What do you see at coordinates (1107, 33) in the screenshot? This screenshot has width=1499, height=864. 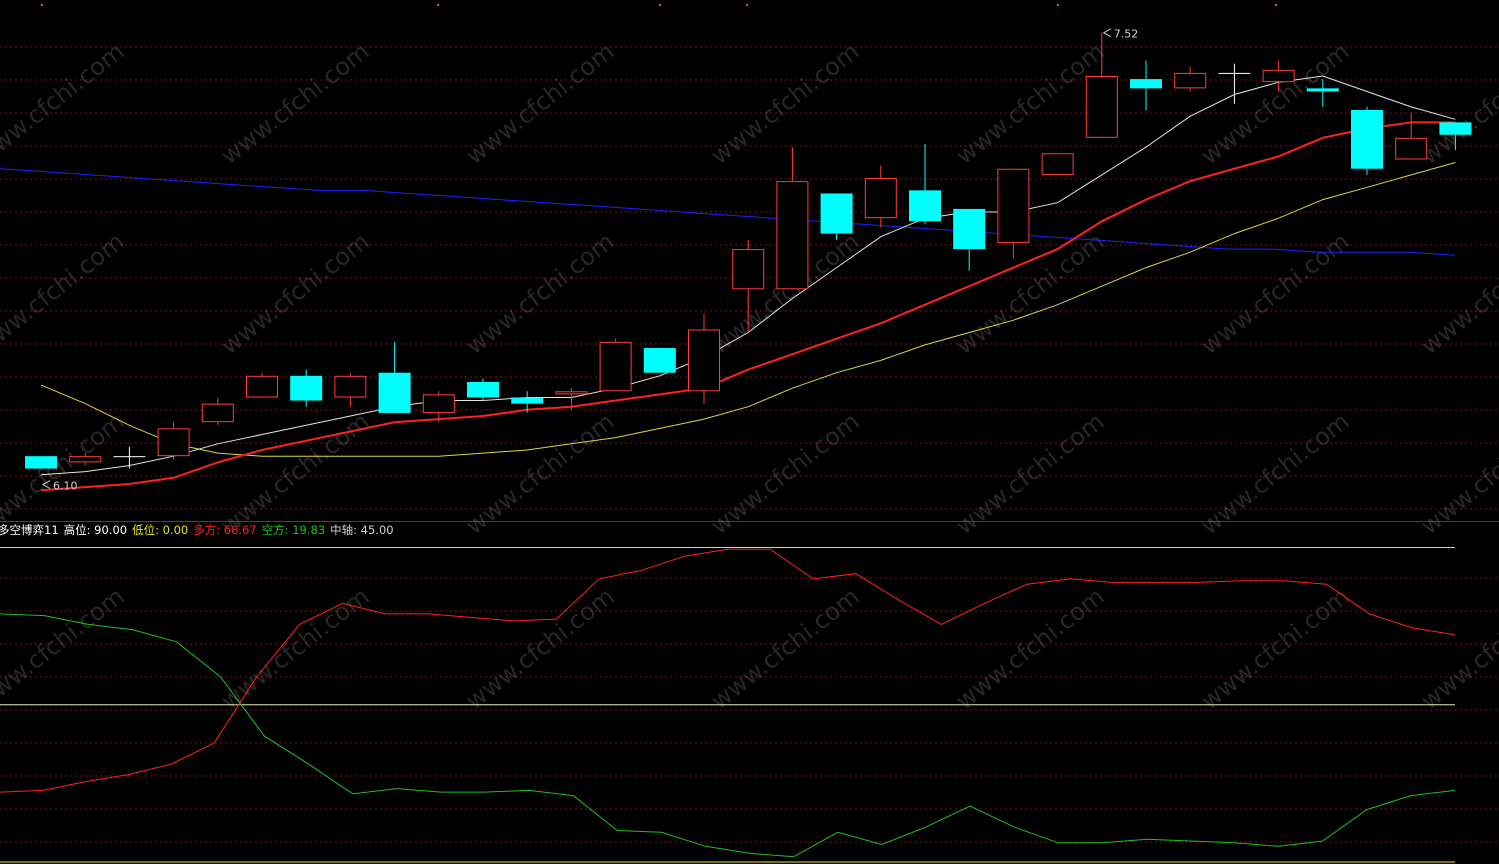 I see `high-arrow` at bounding box center [1107, 33].